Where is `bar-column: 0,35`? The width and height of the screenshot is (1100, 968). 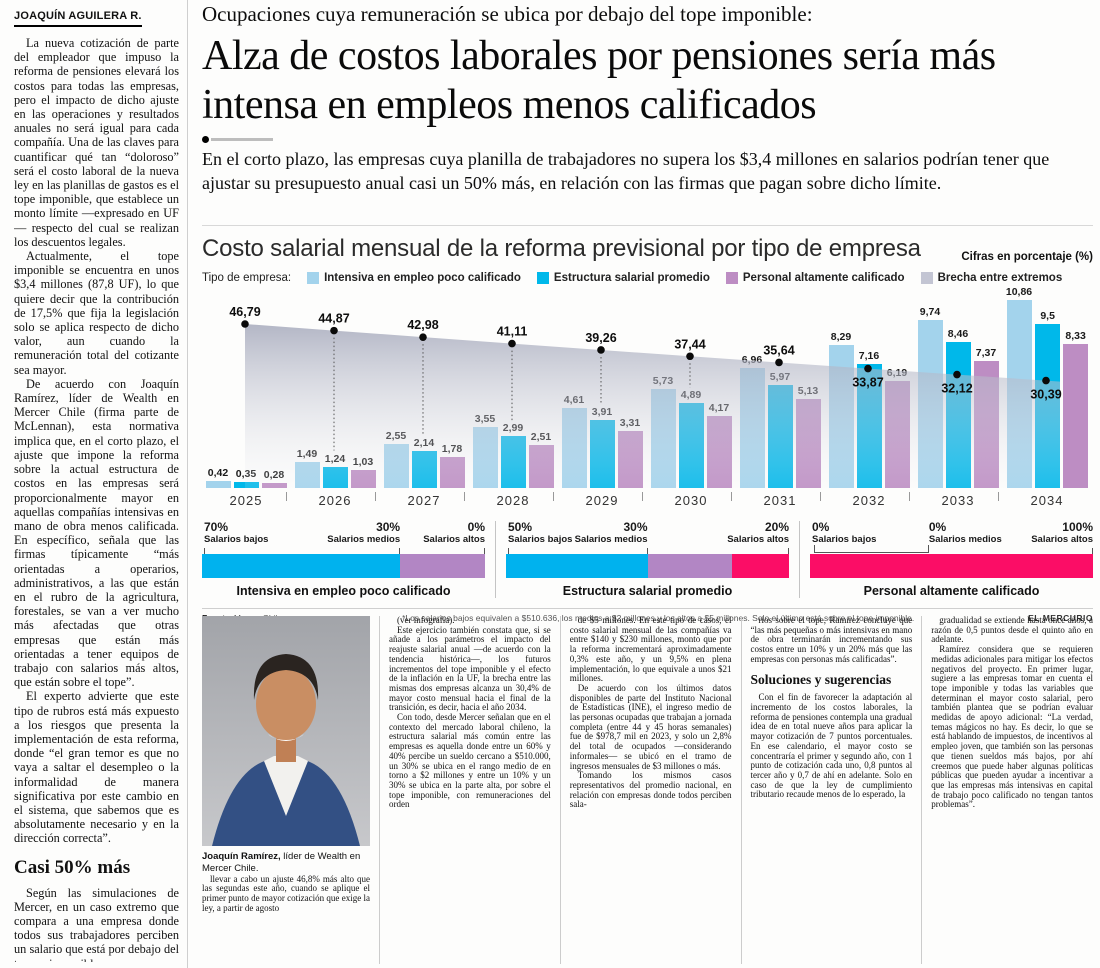
bar-column: 0,35 is located at coordinates (246, 478).